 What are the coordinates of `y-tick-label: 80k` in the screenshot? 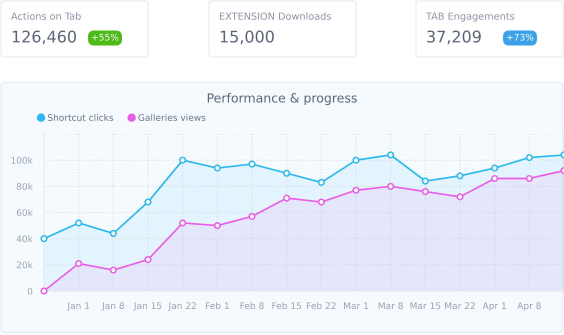 It's located at (24, 186).